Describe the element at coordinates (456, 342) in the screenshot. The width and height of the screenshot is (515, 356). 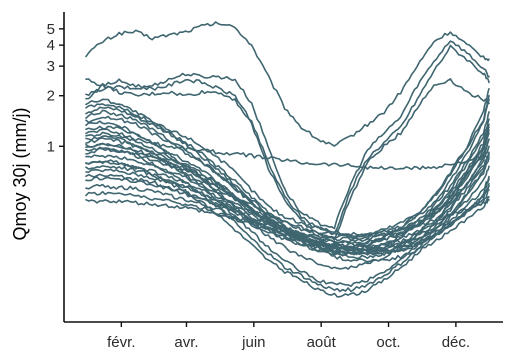
I see `x-tick-label-6: déc.` at that location.